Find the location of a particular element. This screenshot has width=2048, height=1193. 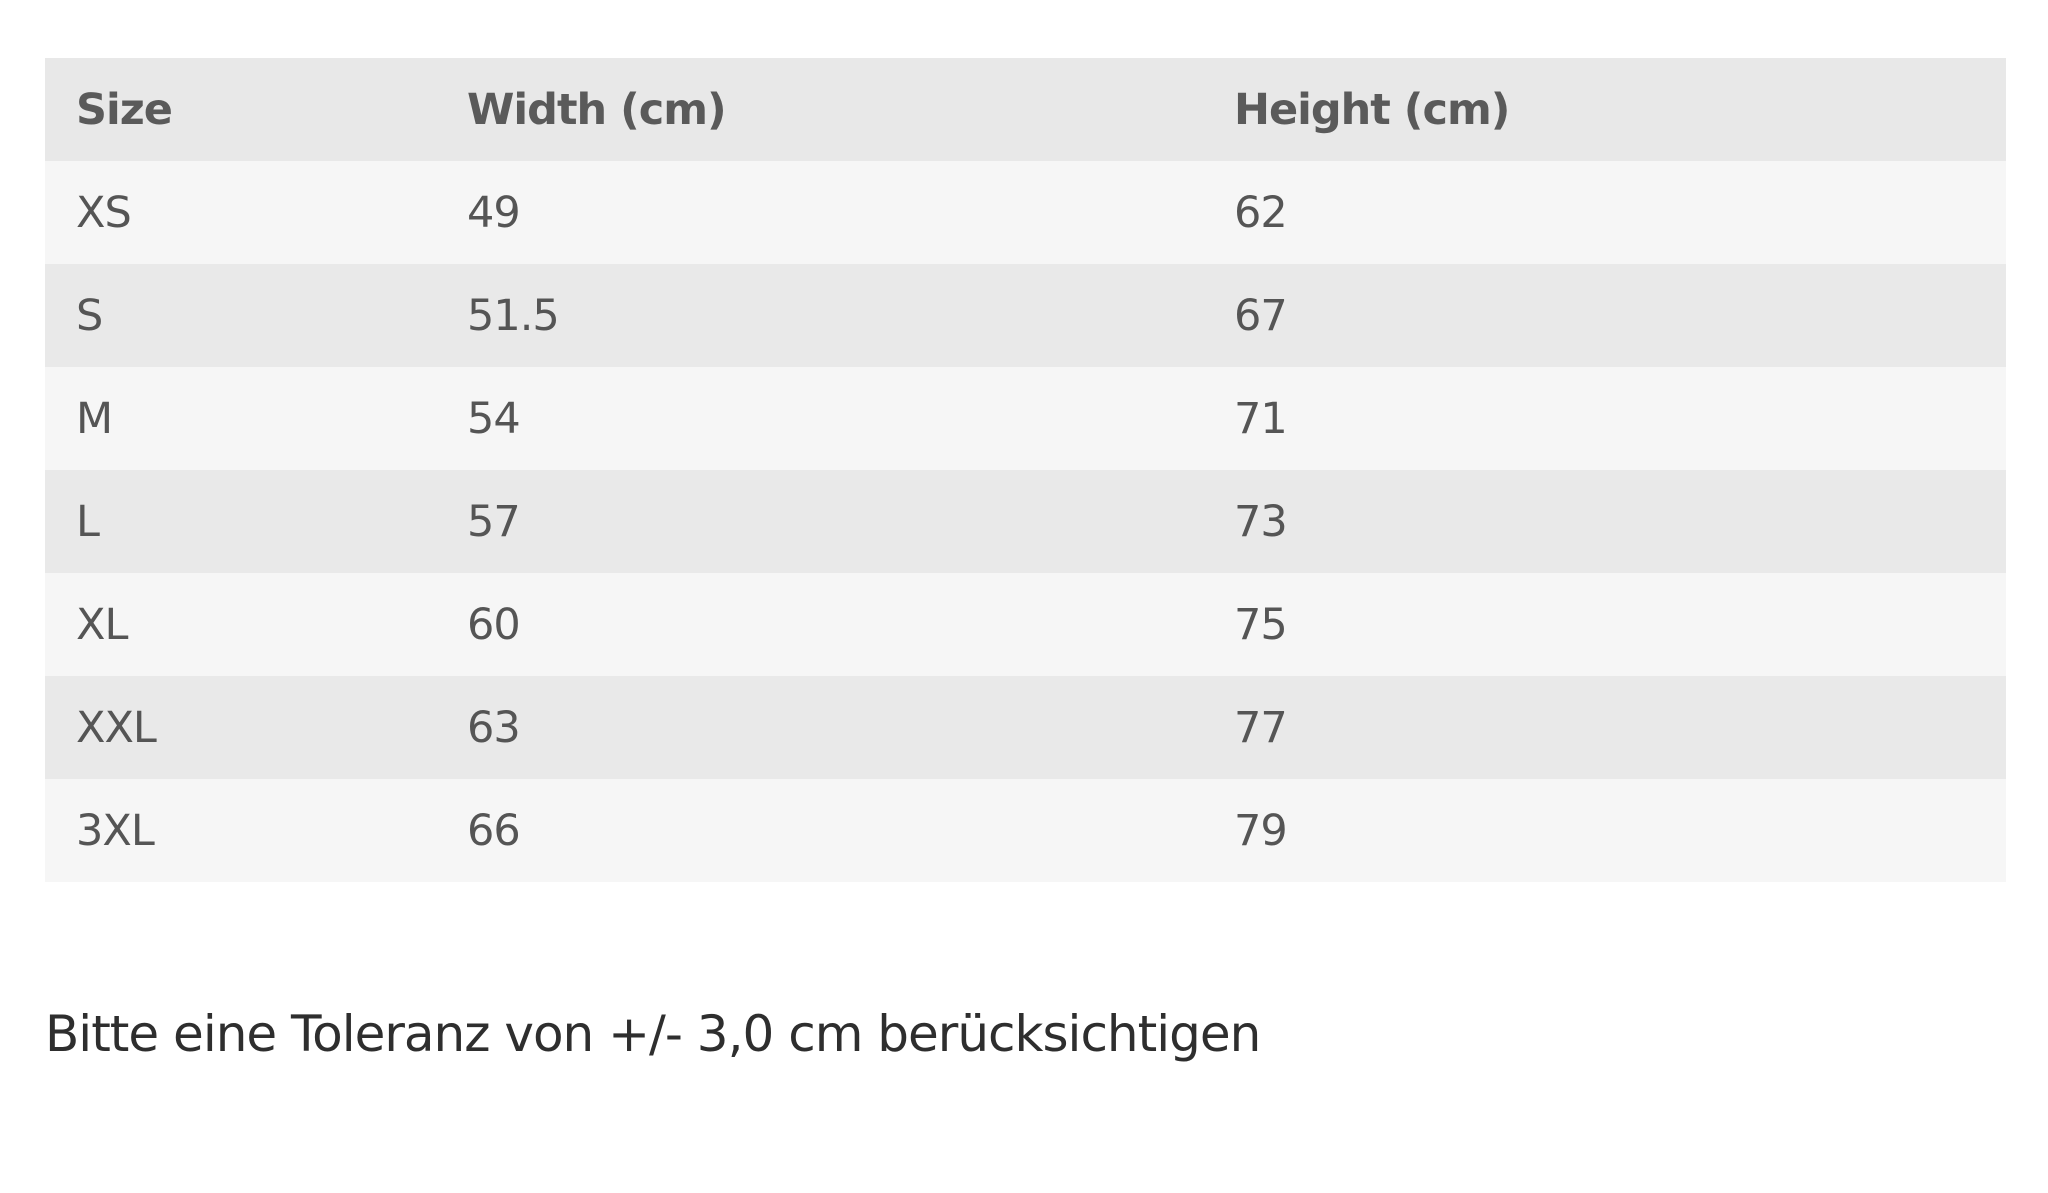

header-size: Size is located at coordinates (240, 109).